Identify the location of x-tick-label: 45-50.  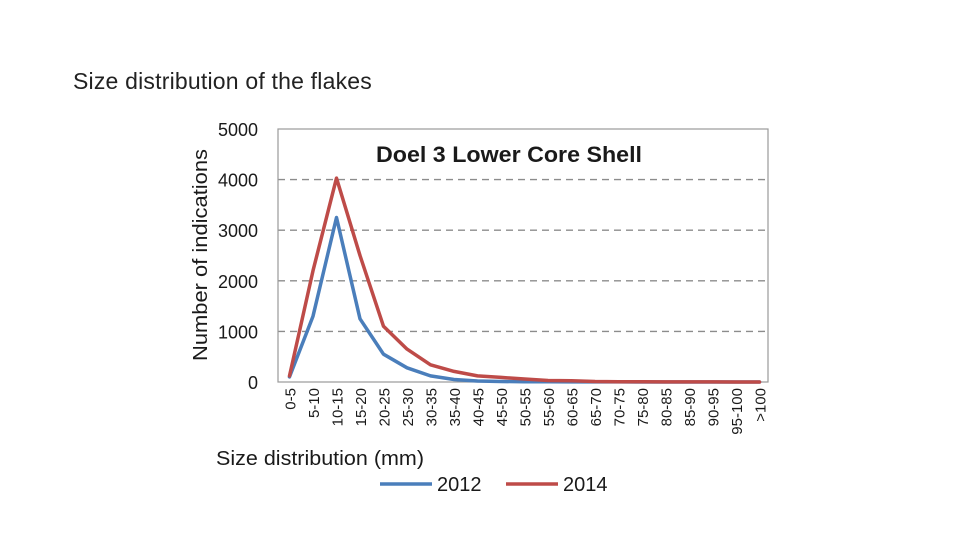
(502, 407).